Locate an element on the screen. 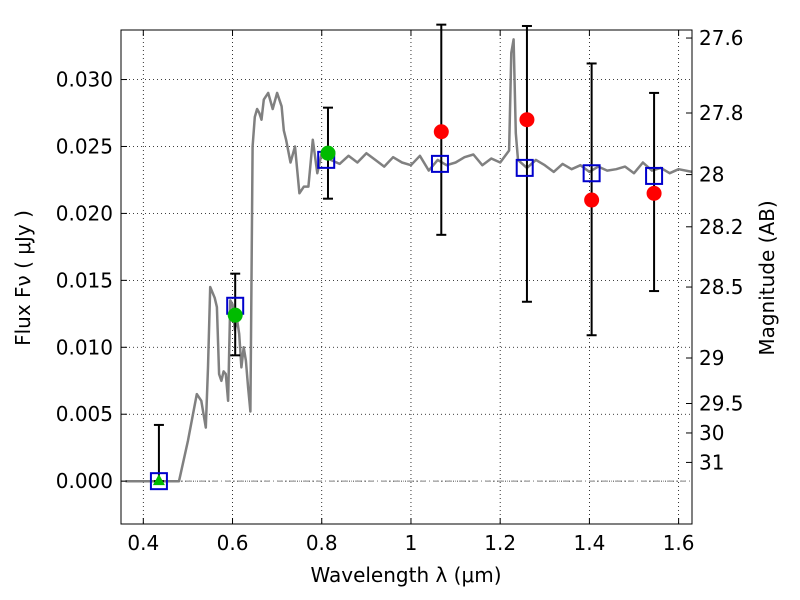 Image resolution: width=800 pixels, height=600 pixels. y2-tick-labels: 27.6 27.8 28 28.2 28.5 29 29.5 30 31 is located at coordinates (721, 250).